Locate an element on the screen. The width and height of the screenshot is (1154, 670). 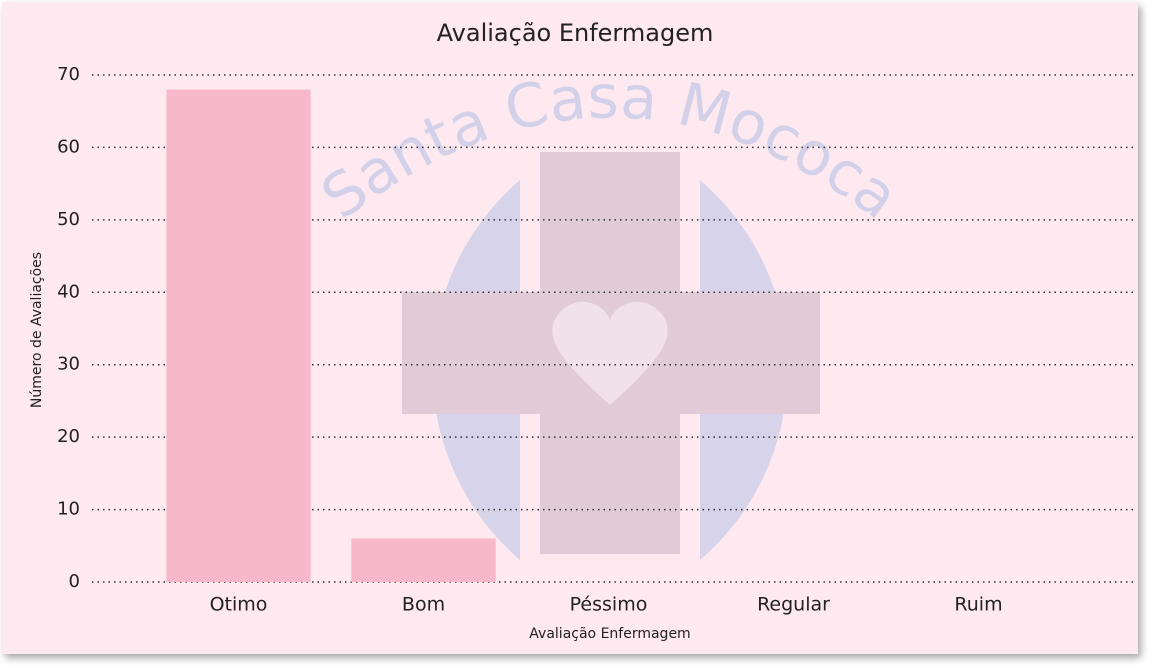
y-axis-label: Número de Avaliações is located at coordinates (37, 330).